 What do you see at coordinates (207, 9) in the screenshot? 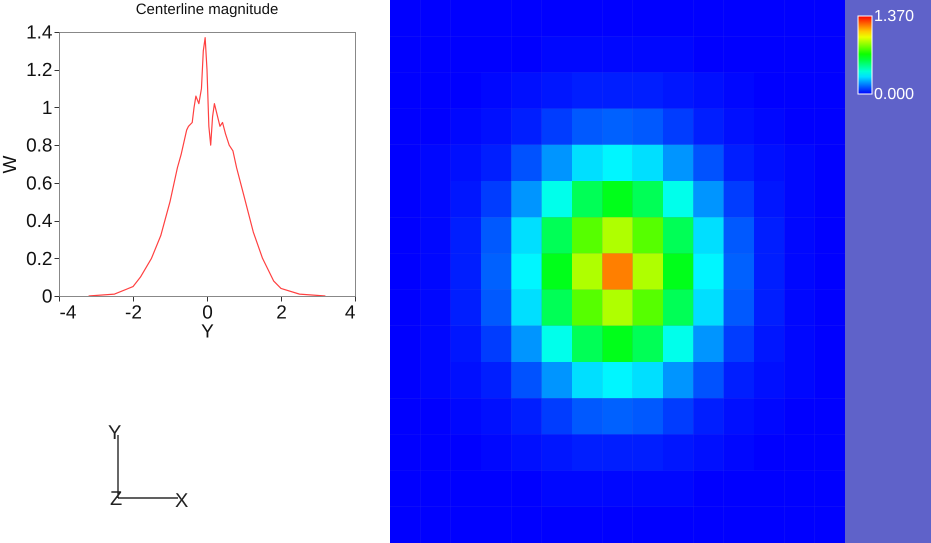
I see `chart-title: Centerline magnitude` at bounding box center [207, 9].